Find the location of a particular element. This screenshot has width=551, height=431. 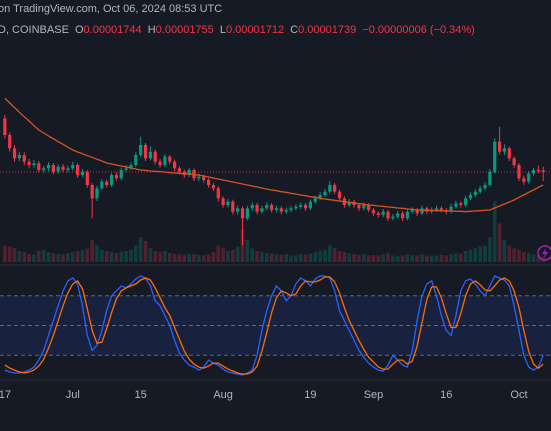

ohlc-value: 0.00001744 is located at coordinates (112, 30).